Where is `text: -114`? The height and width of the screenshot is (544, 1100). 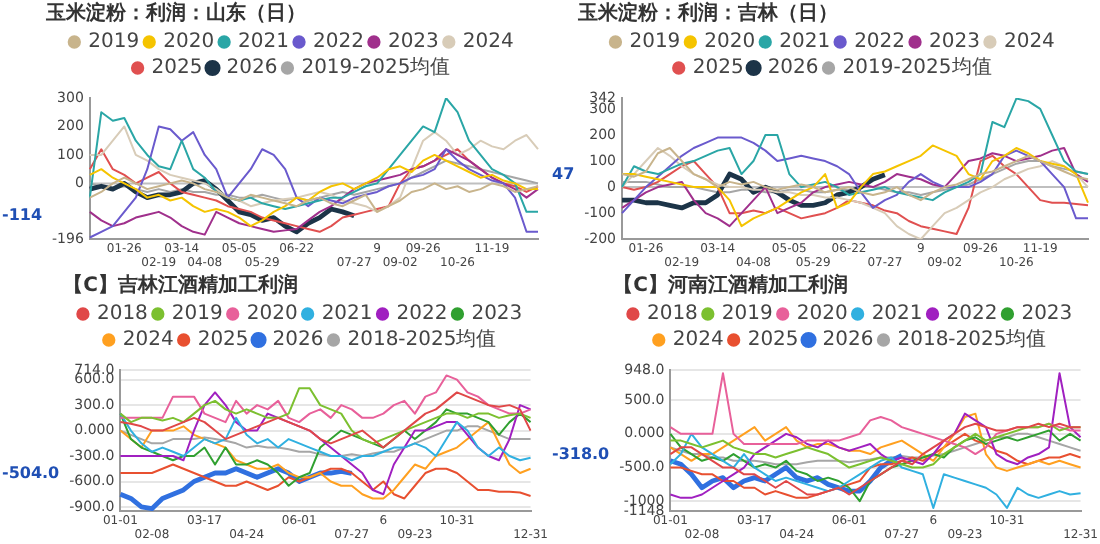
text: -114 is located at coordinates (22, 215).